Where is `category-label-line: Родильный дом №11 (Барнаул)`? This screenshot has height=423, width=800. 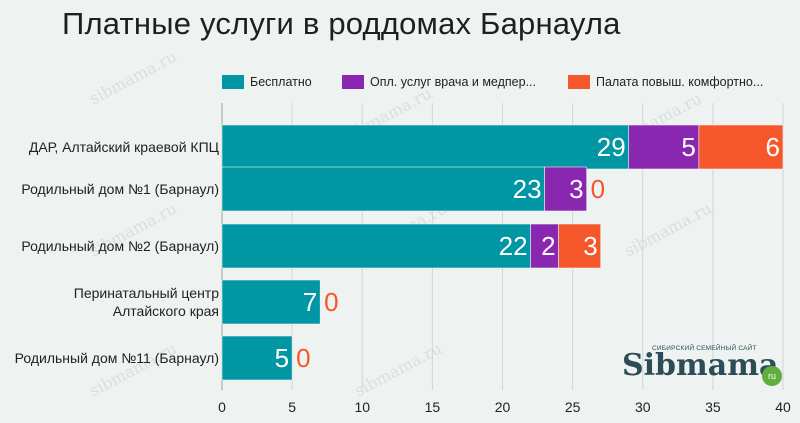 category-label-line: Родильный дом №11 (Барнаул) is located at coordinates (116, 358).